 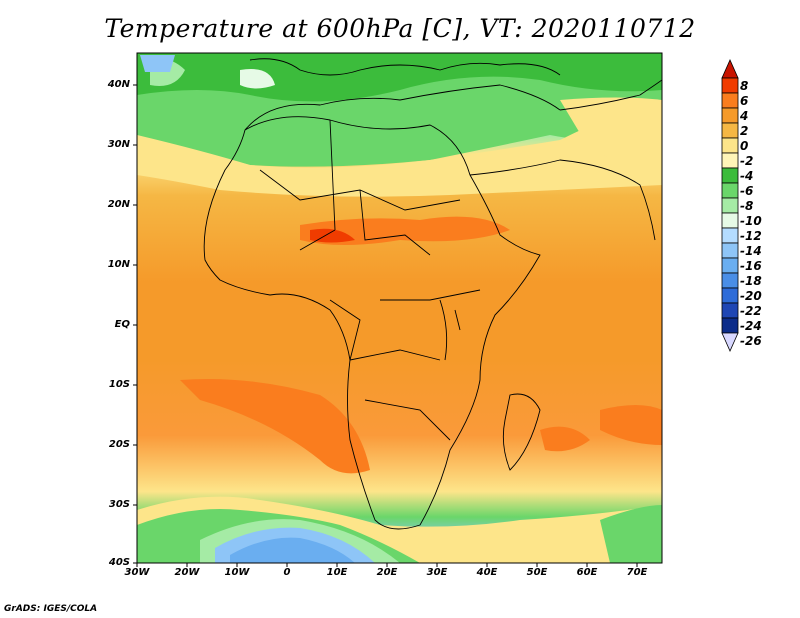 I want to click on colorbar-label: -10, so click(x=751, y=221).